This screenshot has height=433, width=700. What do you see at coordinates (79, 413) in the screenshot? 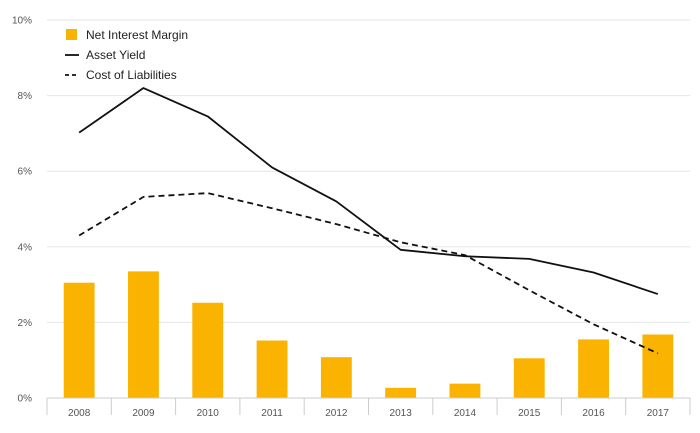
I see `x-tick-label: 2008` at bounding box center [79, 413].